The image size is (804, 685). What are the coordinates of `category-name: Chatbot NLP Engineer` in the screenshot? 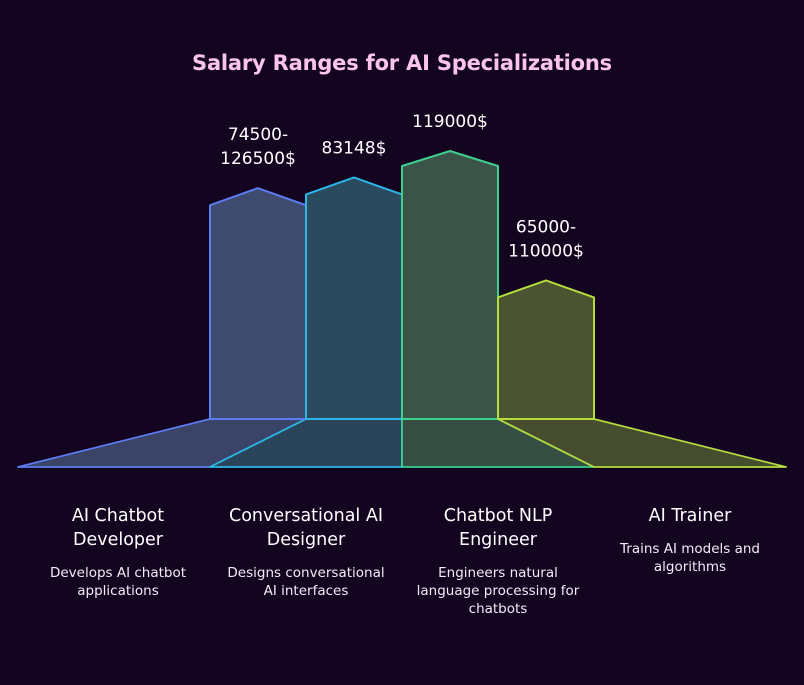 It's located at (498, 528).